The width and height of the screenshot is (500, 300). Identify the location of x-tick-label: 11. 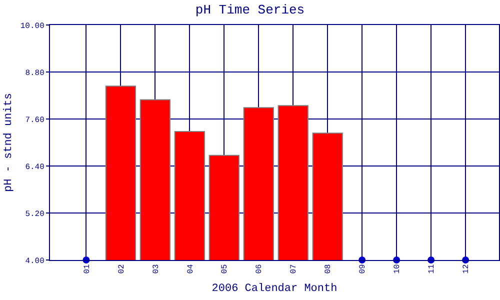
(432, 269).